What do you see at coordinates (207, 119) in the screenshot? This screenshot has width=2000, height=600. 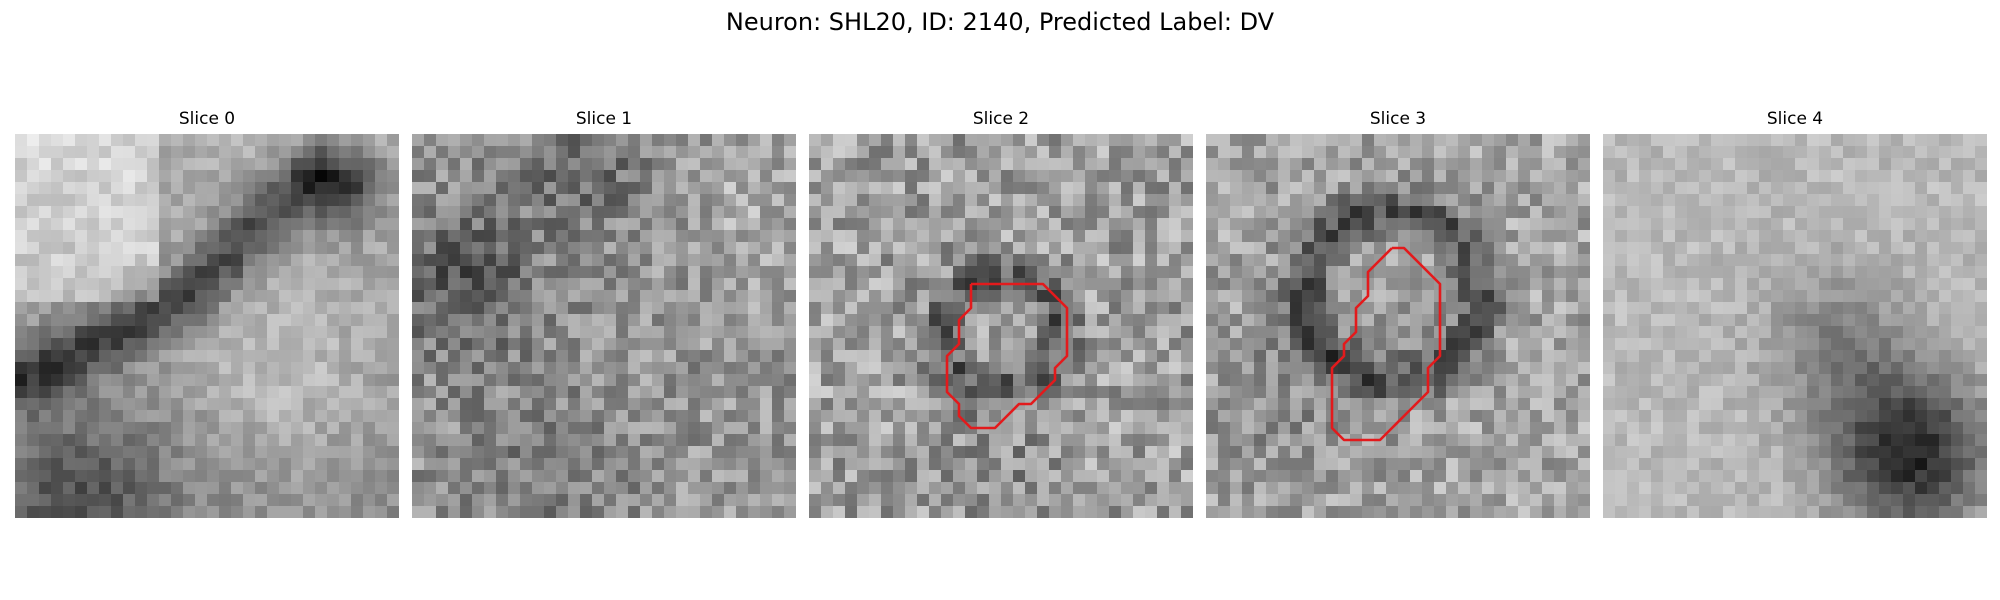 I see `panel-title: Slice 0` at bounding box center [207, 119].